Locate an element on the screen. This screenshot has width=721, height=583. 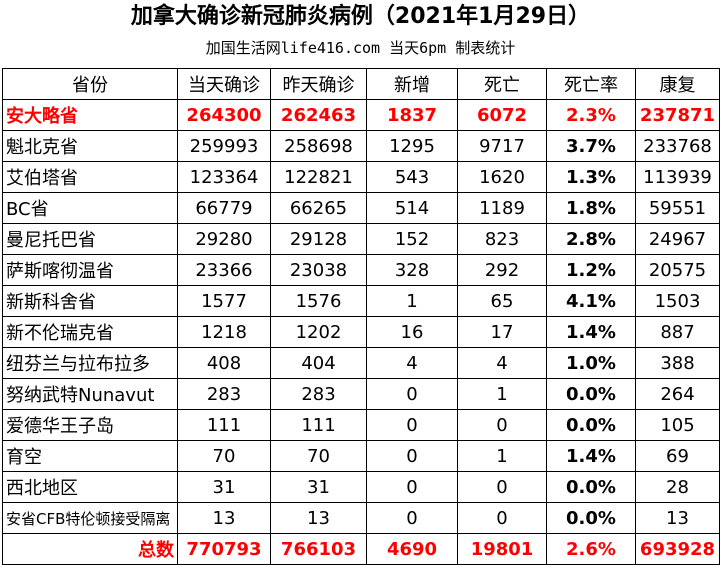
value-cell: 1576 is located at coordinates (318, 301).